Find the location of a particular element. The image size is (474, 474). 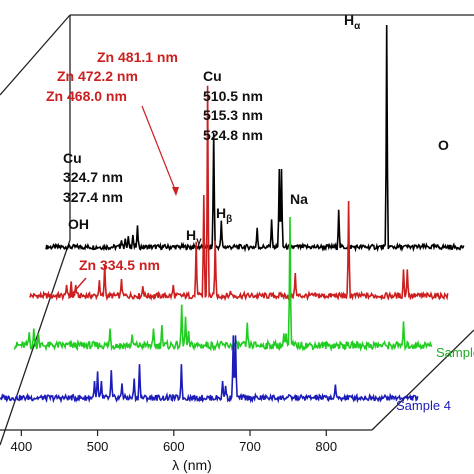

annotation-h-gamma-sub: γ is located at coordinates (199, 241).